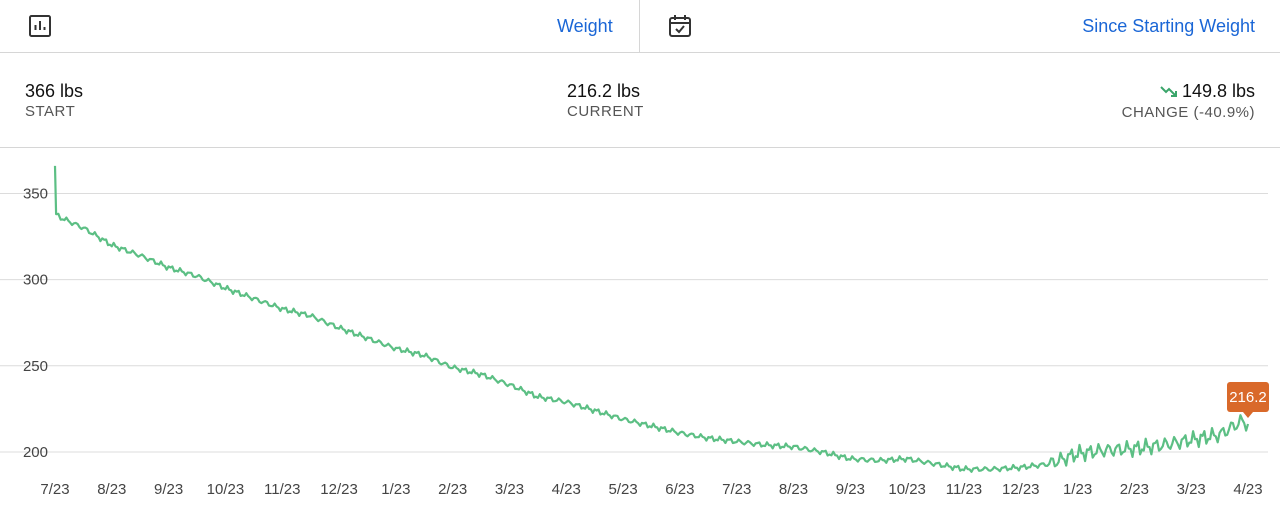  Describe the element at coordinates (1188, 112) in the screenshot. I see `change-label: CHANGE (-40.9%)` at that location.